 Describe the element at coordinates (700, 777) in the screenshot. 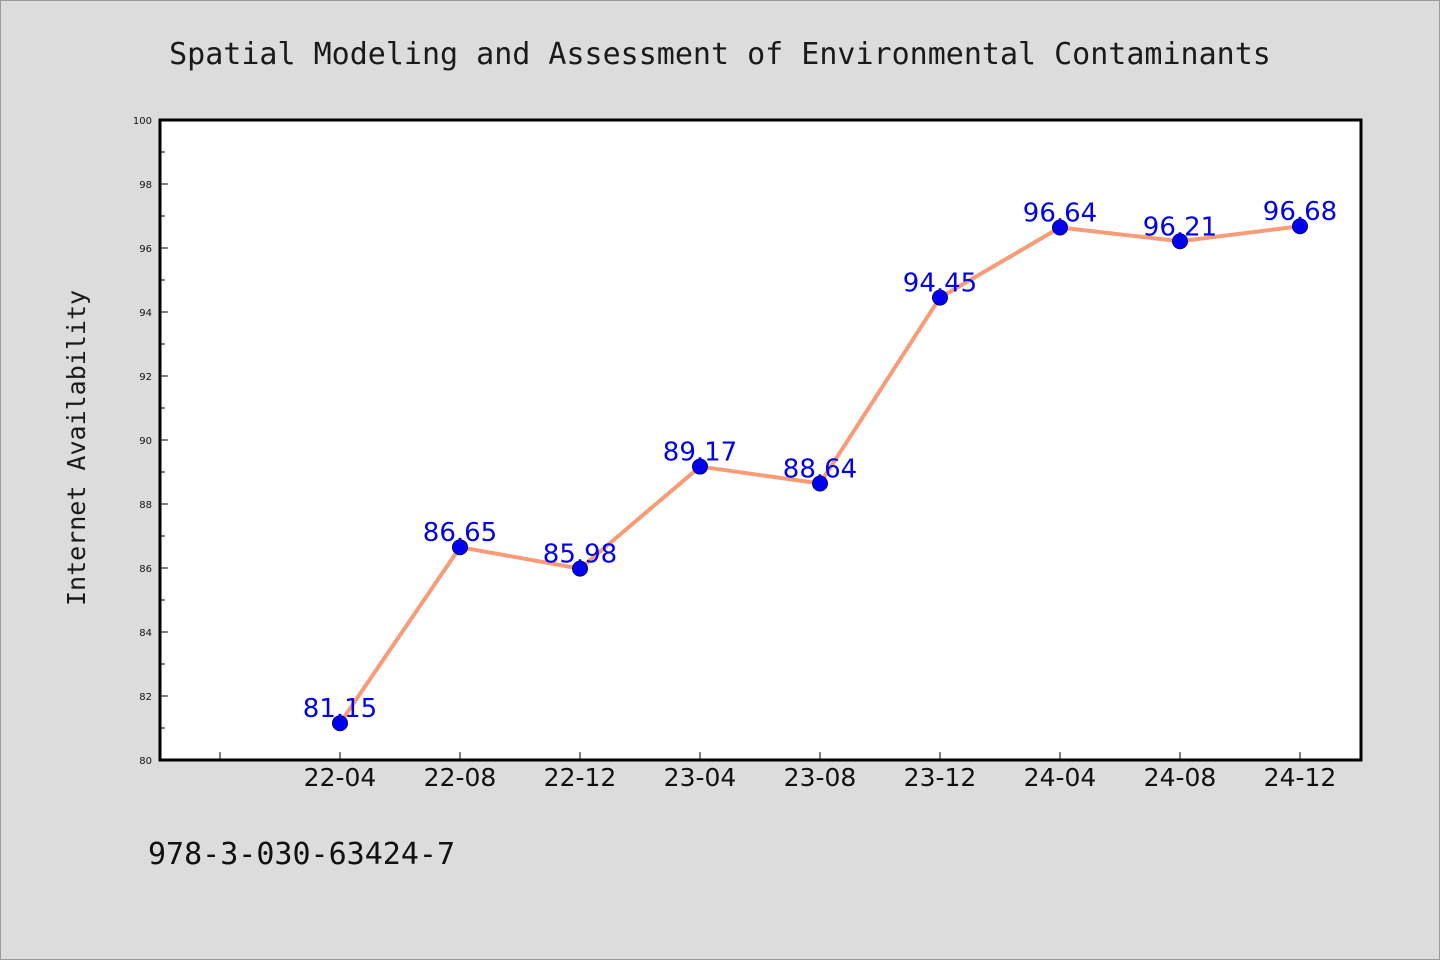

I see `x-tick-label: 23-04` at that location.